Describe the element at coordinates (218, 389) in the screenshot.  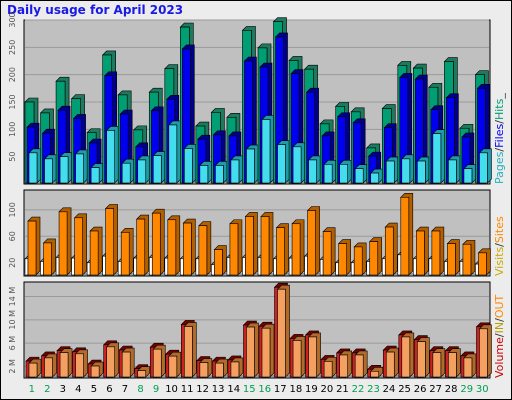
I see `x-tick-label: 13` at that location.